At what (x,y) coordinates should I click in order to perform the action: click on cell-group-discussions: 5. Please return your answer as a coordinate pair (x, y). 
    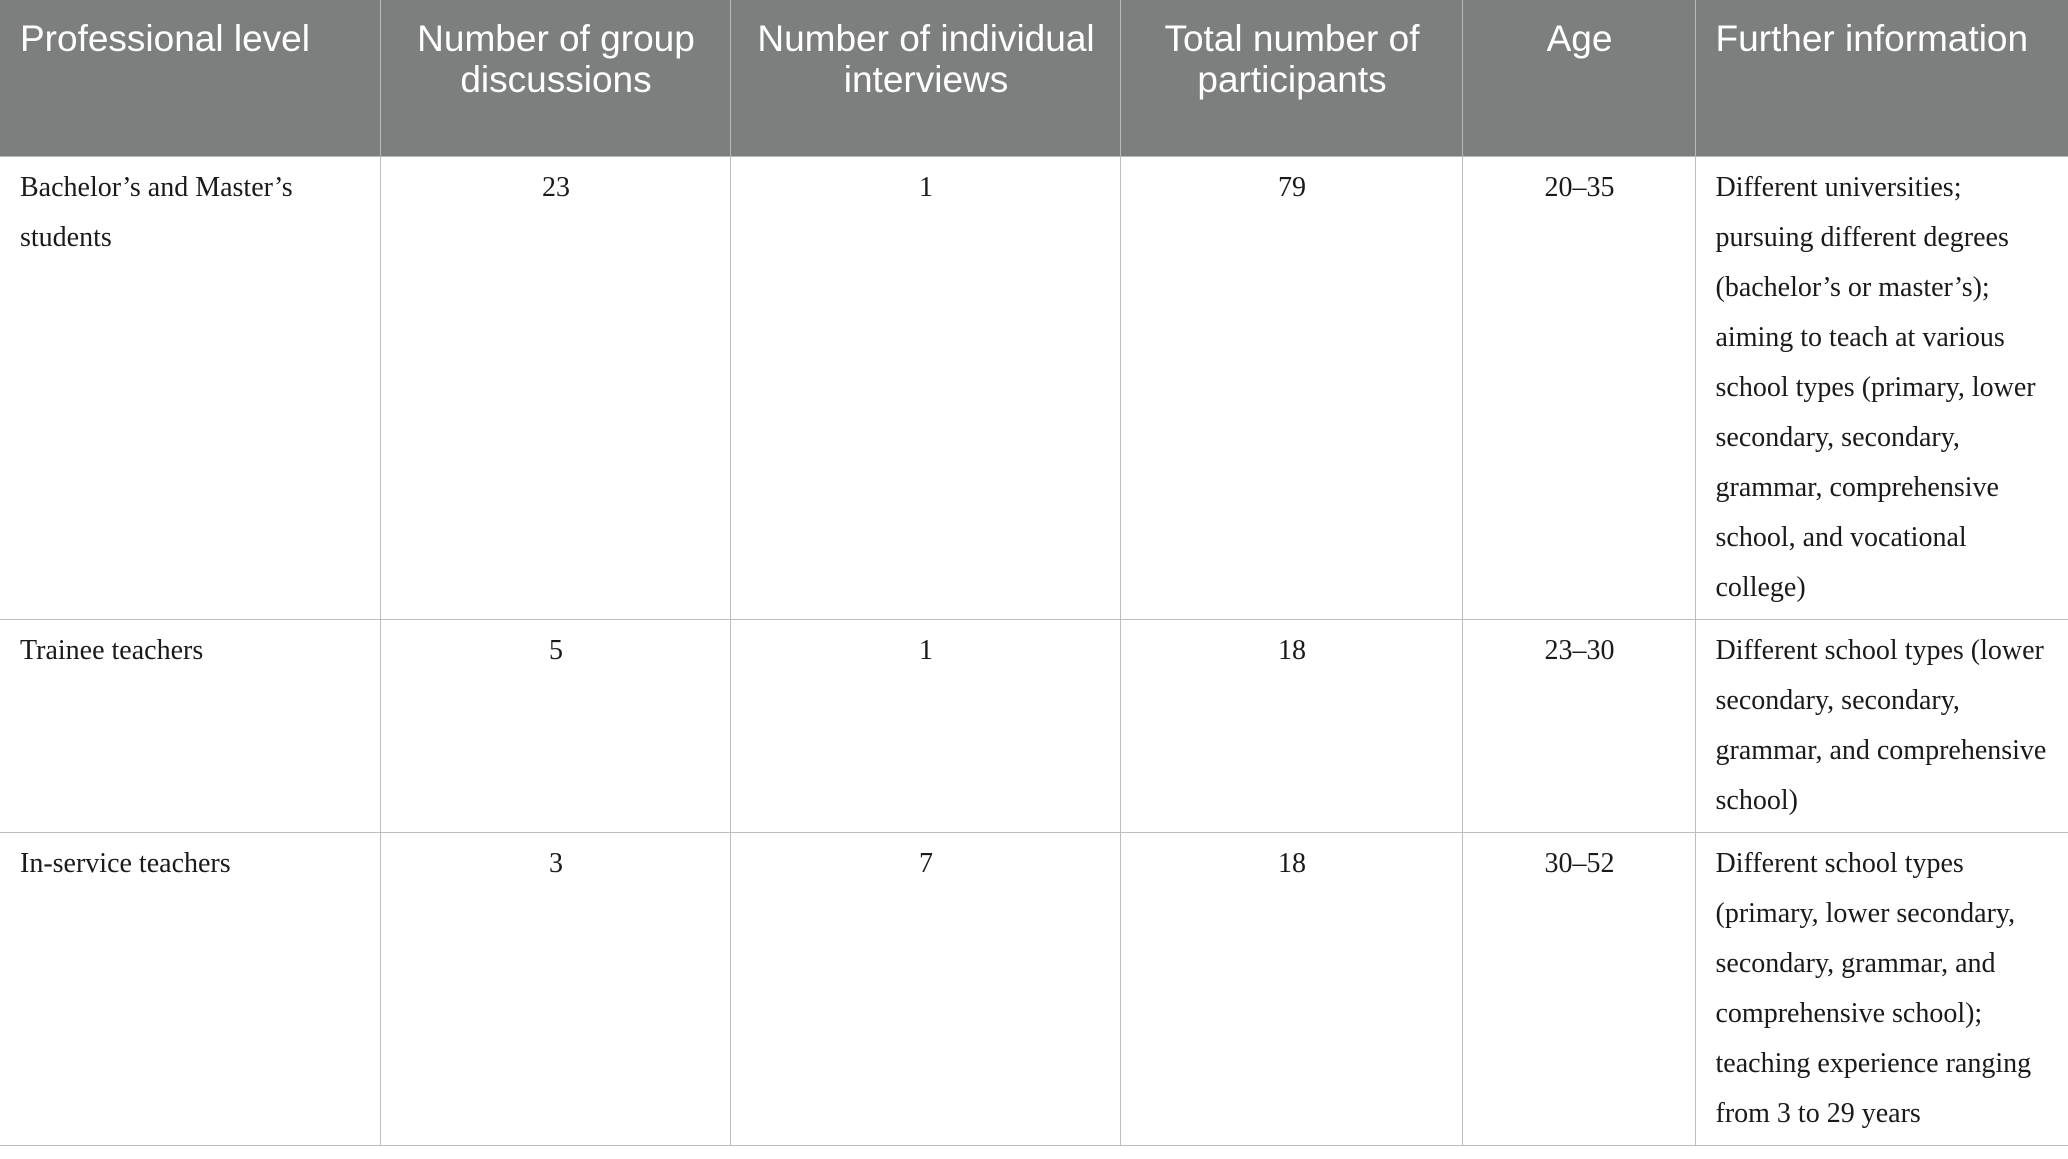
    Looking at the image, I should click on (555, 725).